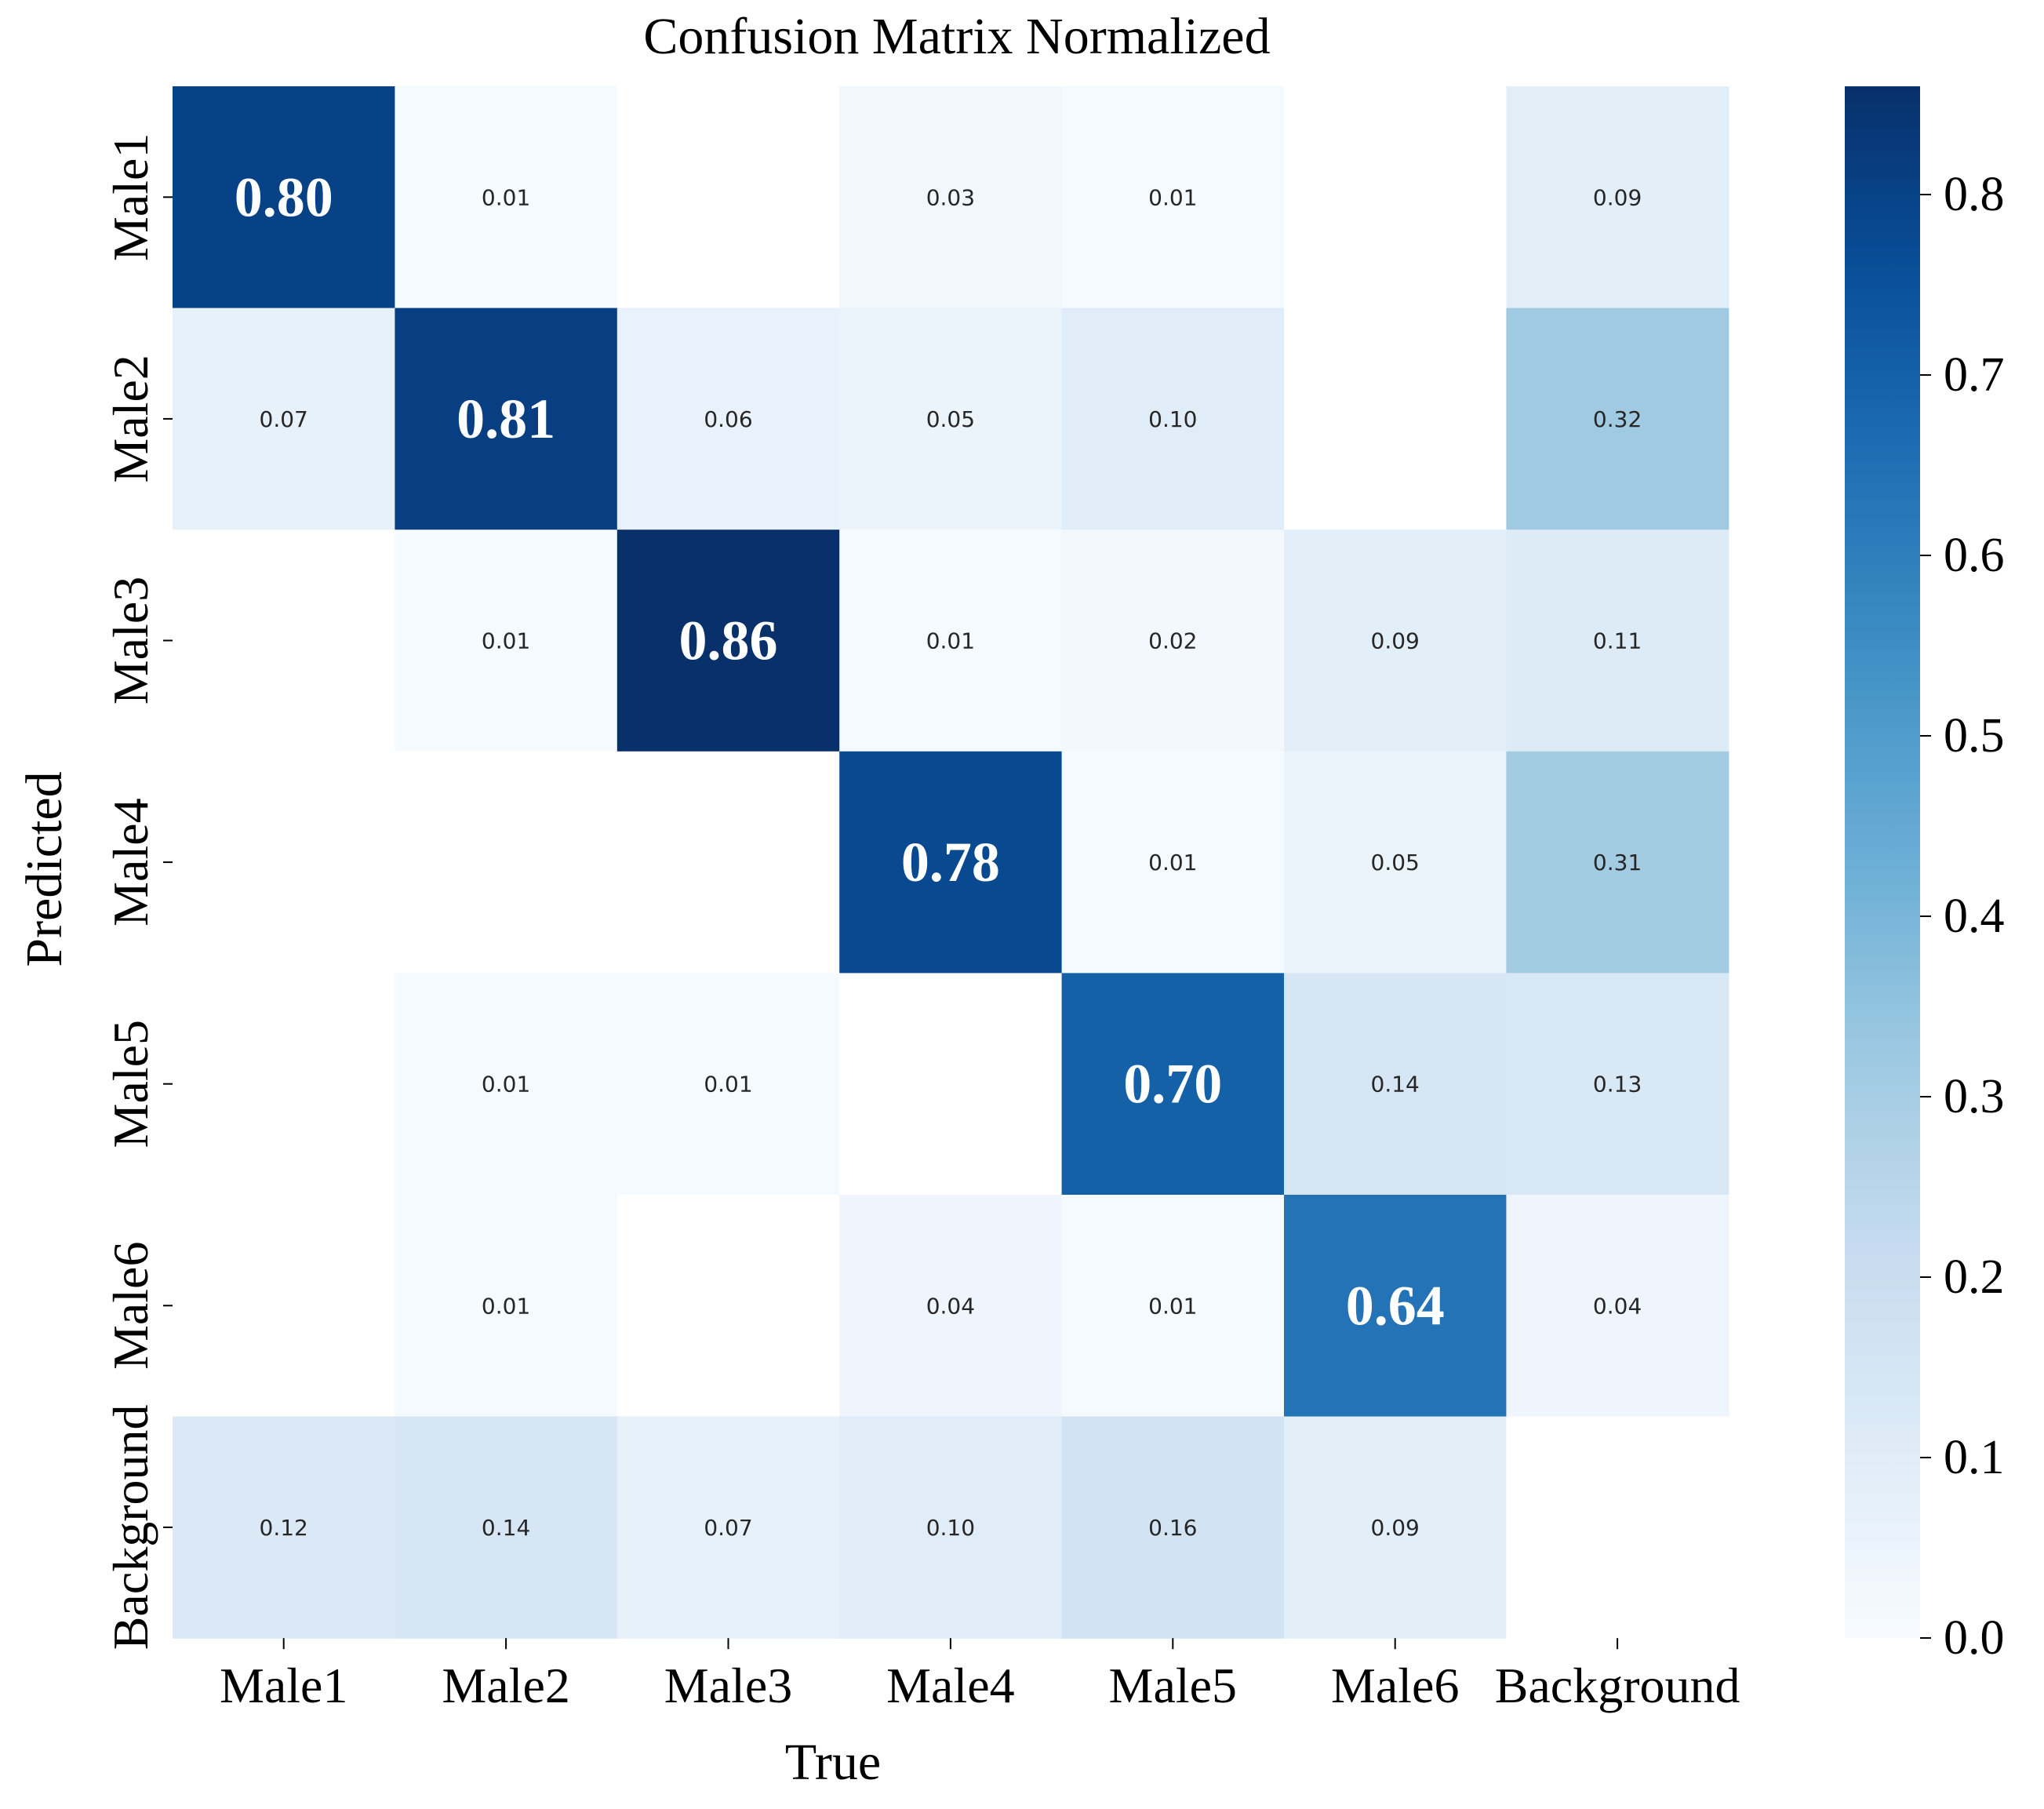 The height and width of the screenshot is (1809, 2044). Describe the element at coordinates (1974, 375) in the screenshot. I see `colorbar-tick-label: 0.7` at that location.